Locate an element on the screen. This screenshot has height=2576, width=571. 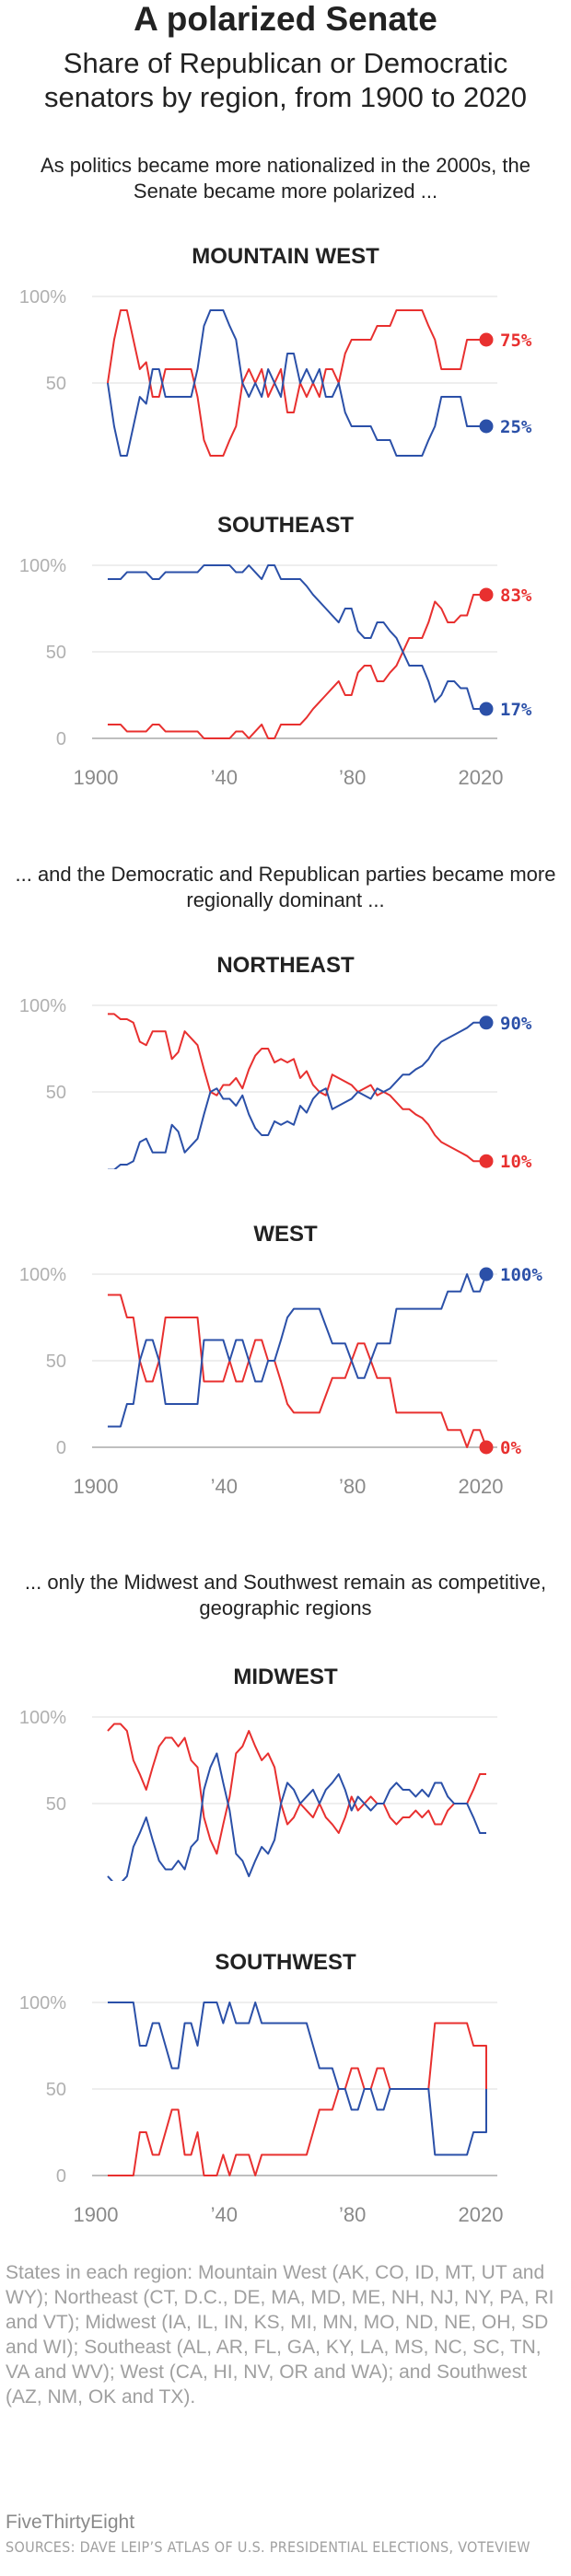
chart-southeast: 100% 50 0 1900 ’40 ’80 2020 83% 17% is located at coordinates (275, 672).